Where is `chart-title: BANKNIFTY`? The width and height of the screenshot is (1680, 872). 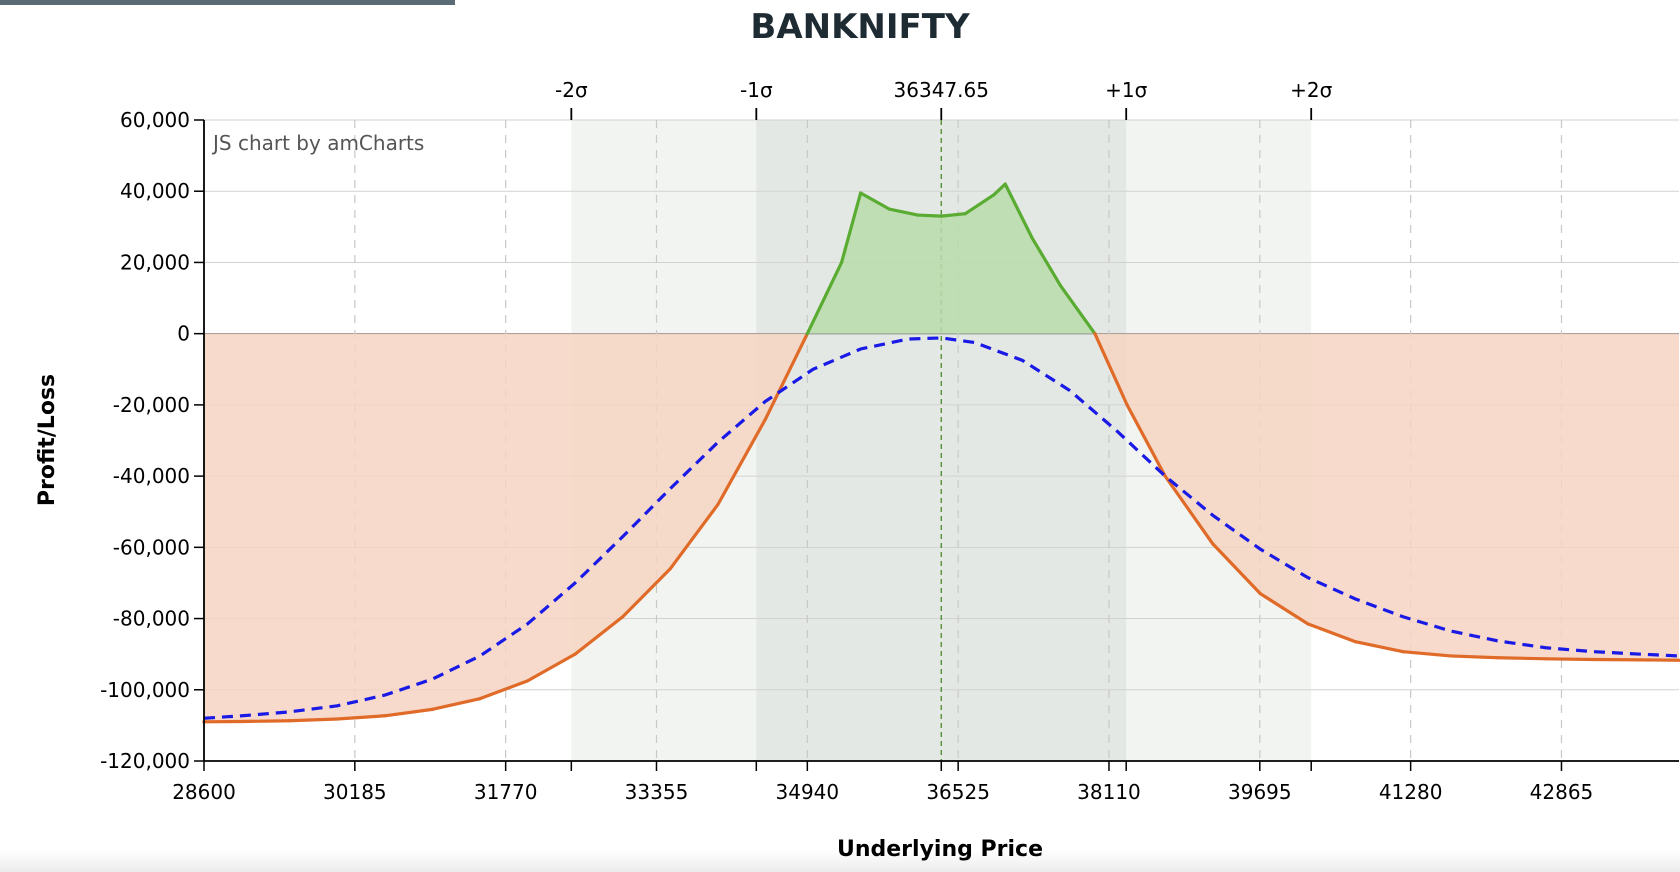
chart-title: BANKNIFTY is located at coordinates (860, 27).